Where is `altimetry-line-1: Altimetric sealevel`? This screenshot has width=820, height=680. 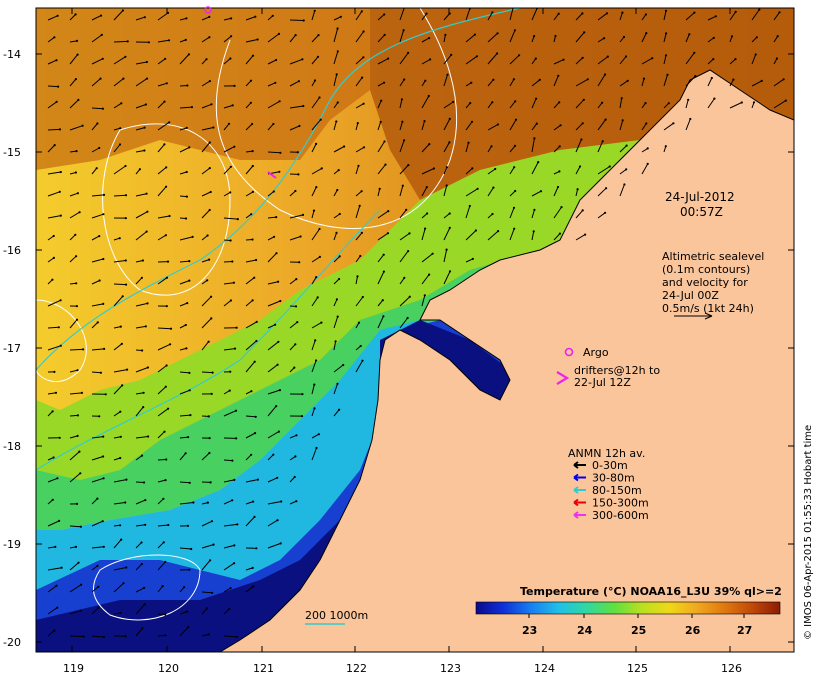 altimetry-line-1: Altimetric sealevel is located at coordinates (713, 256).